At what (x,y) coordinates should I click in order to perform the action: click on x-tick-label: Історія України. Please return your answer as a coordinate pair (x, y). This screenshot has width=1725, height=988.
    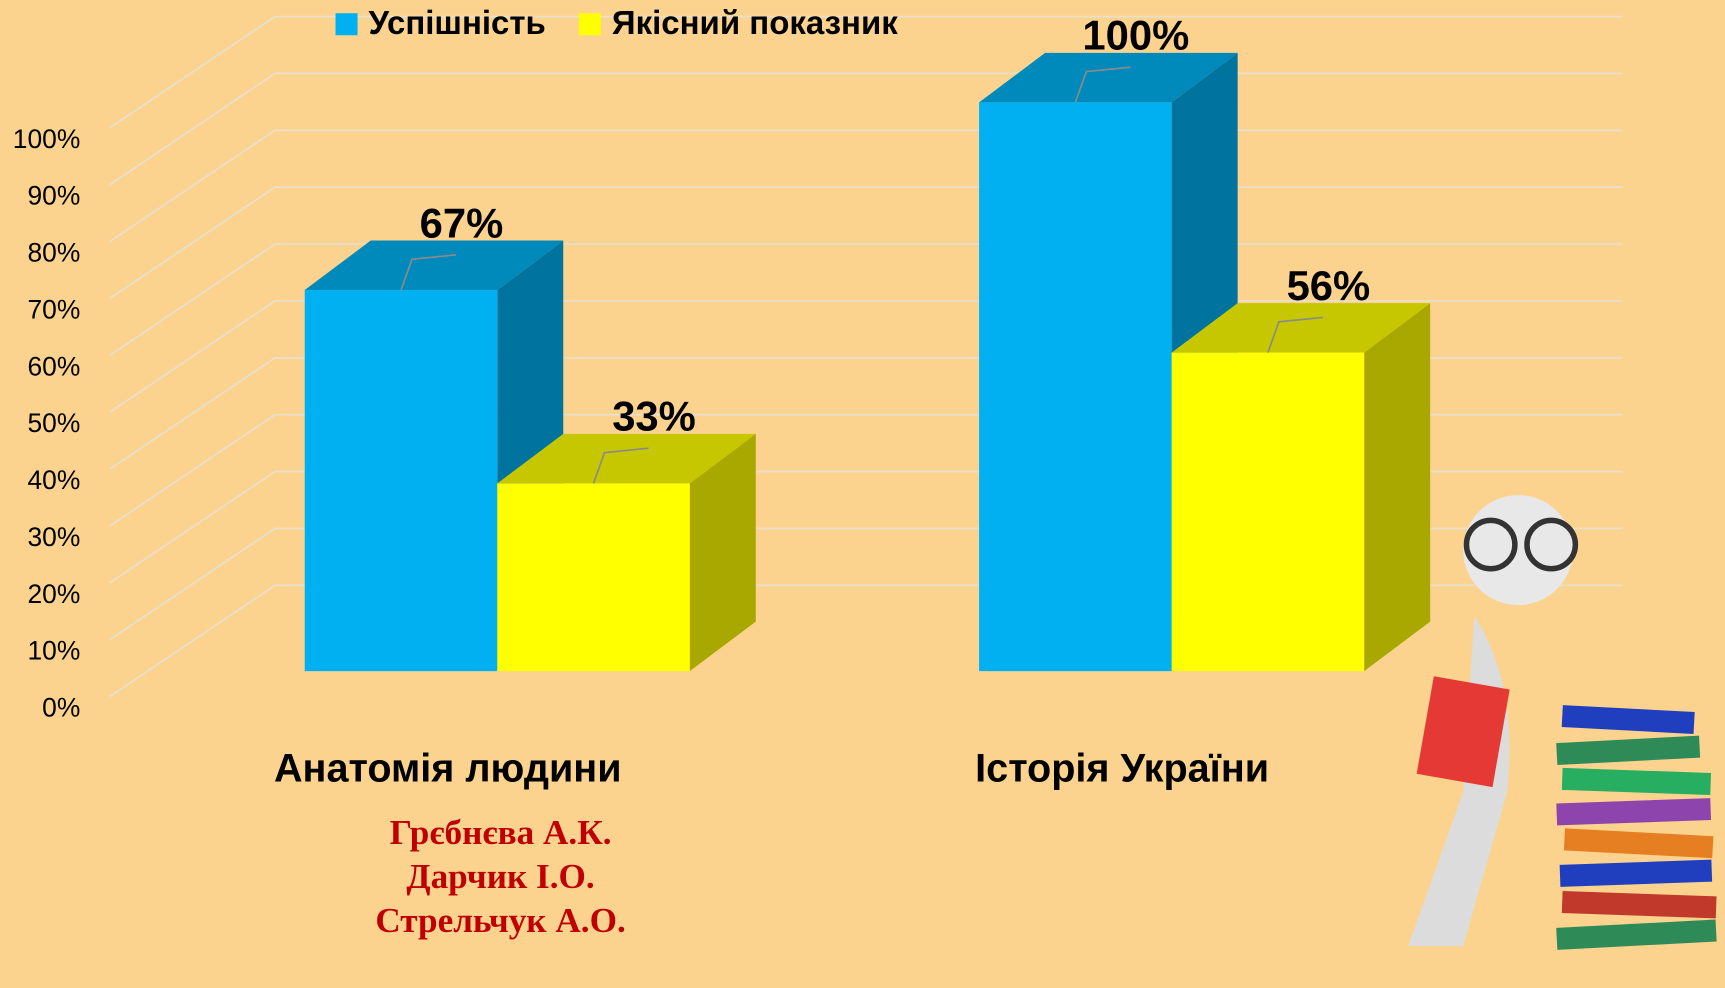
    Looking at the image, I should click on (1122, 769).